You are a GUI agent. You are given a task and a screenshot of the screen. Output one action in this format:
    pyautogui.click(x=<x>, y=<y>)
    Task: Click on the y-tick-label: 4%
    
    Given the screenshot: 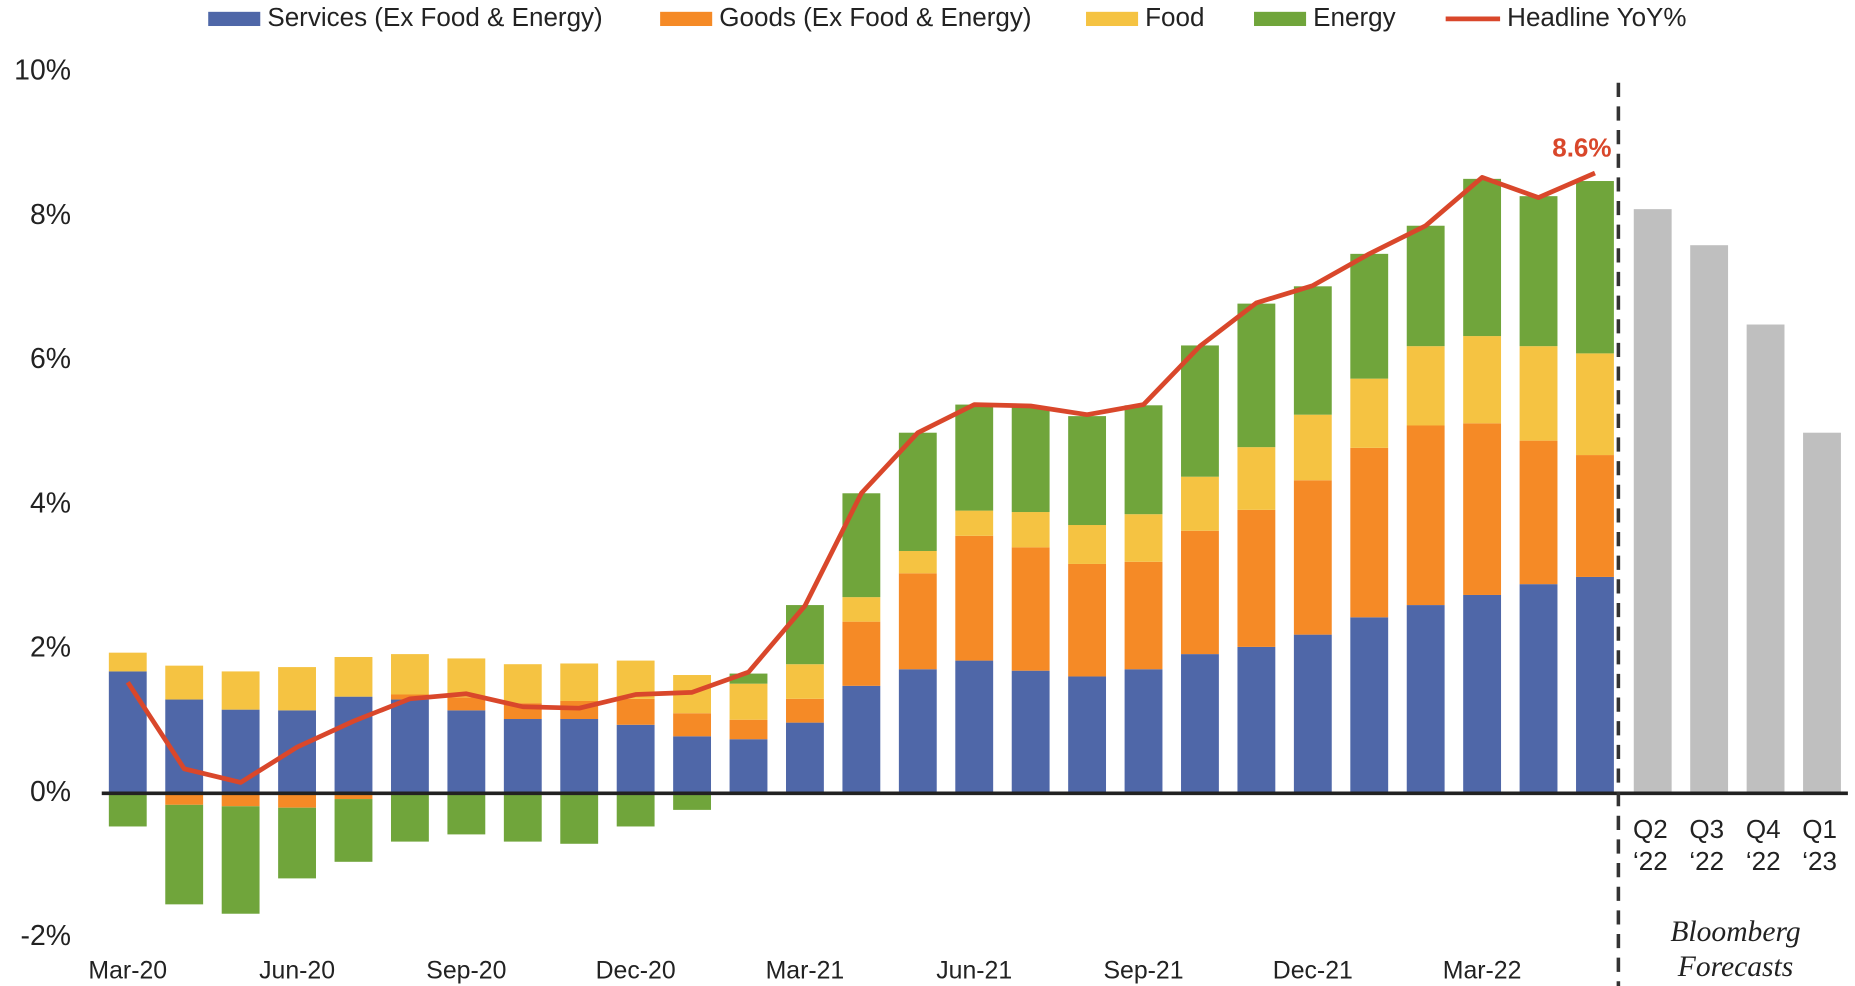 What is the action you would take?
    pyautogui.click(x=50, y=503)
    